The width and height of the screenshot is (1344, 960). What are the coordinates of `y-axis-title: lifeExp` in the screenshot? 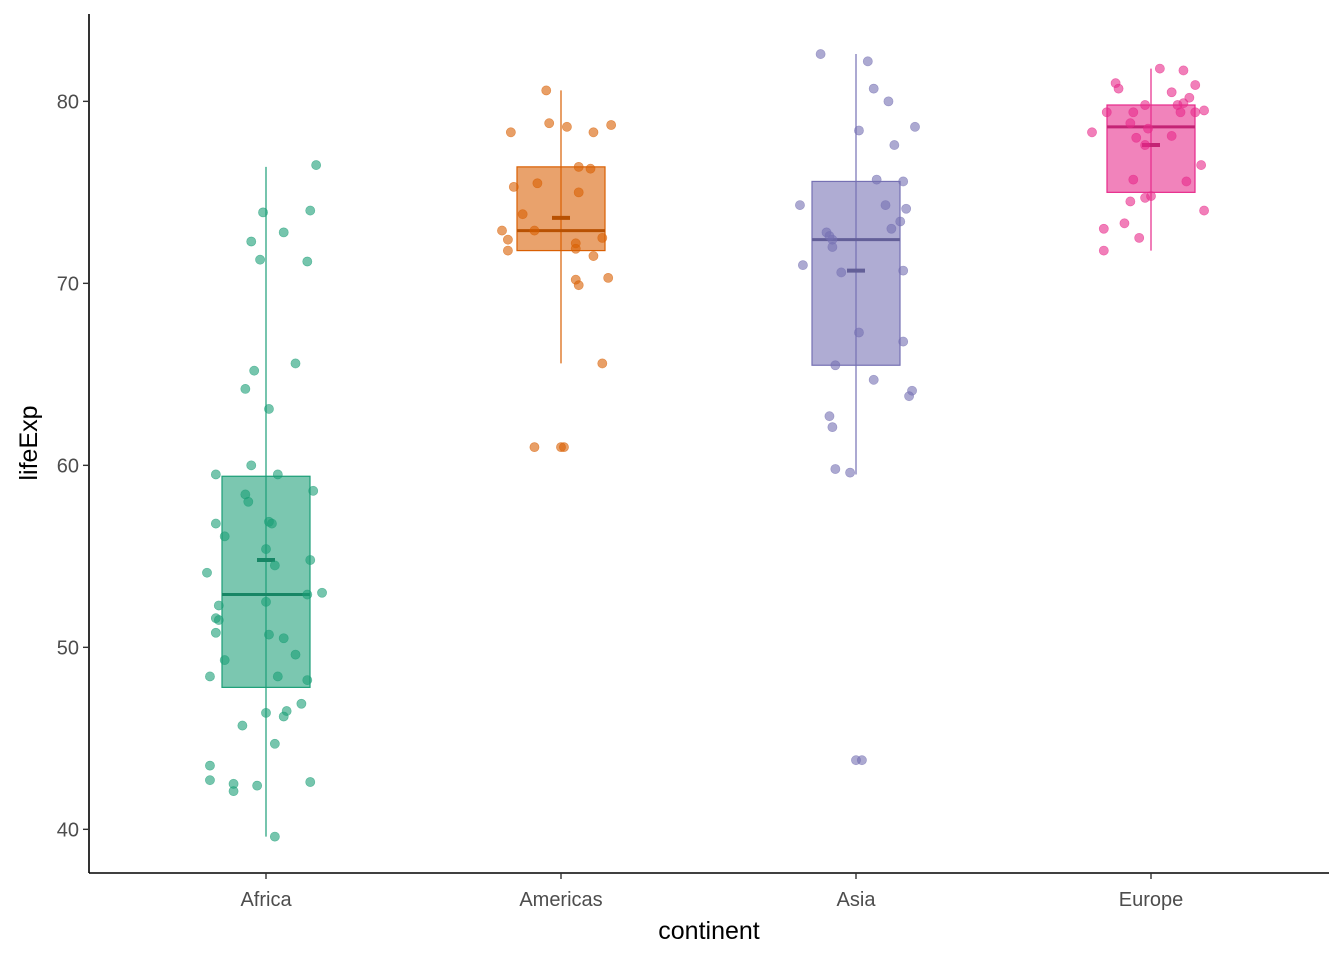 It's located at (29, 442).